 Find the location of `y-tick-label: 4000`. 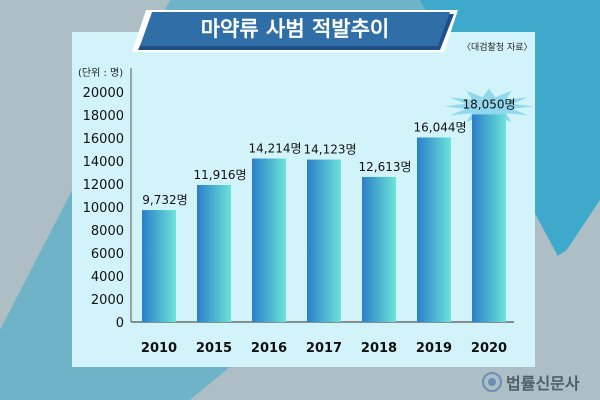

y-tick-label: 4000 is located at coordinates (107, 277).